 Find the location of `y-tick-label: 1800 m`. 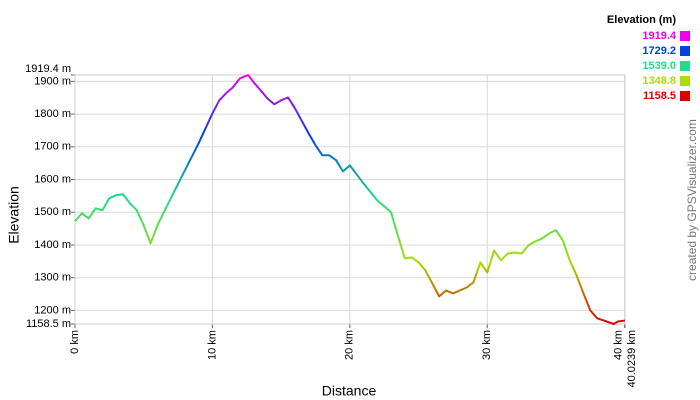

y-tick-label: 1800 m is located at coordinates (52, 114).